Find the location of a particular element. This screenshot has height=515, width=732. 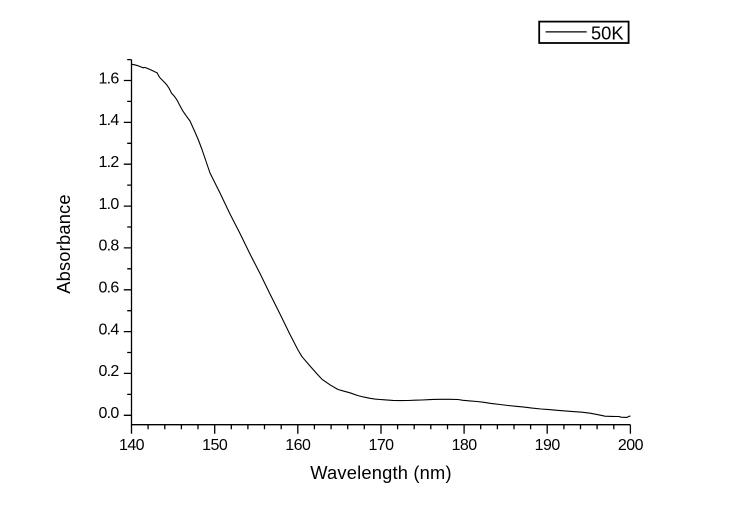

svg-text: 0.6 is located at coordinates (109, 288).